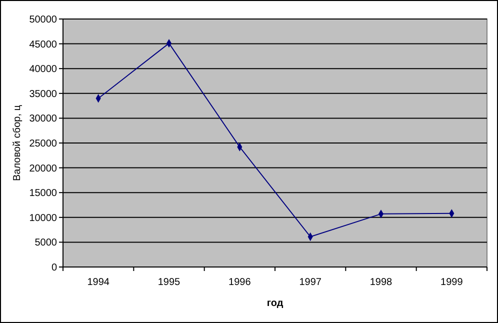 This screenshot has height=323, width=498. I want to click on y-tick-label: 15000, so click(43, 194).